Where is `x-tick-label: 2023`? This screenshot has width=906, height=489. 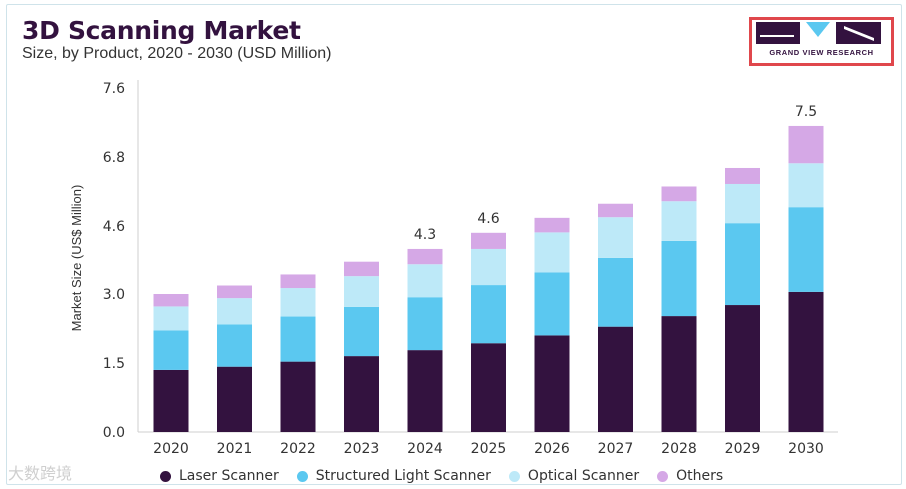 x-tick-label: 2023 is located at coordinates (362, 449).